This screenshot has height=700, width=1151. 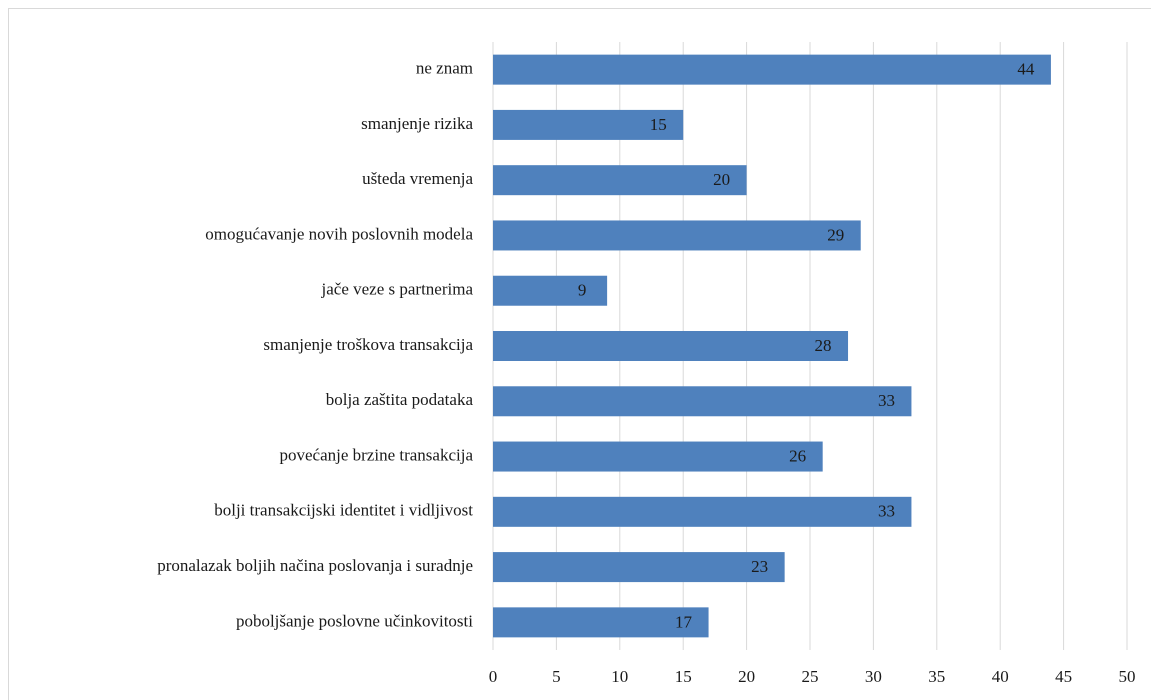 What do you see at coordinates (417, 178) in the screenshot?
I see `y-tick-label: ušteda vremenja` at bounding box center [417, 178].